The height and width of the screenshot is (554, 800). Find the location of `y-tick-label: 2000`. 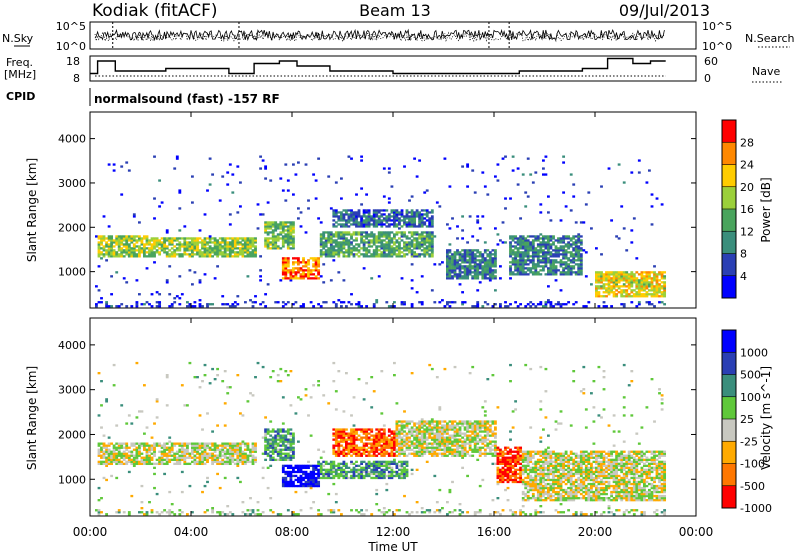

y-tick-label: 2000 is located at coordinates (72, 227).